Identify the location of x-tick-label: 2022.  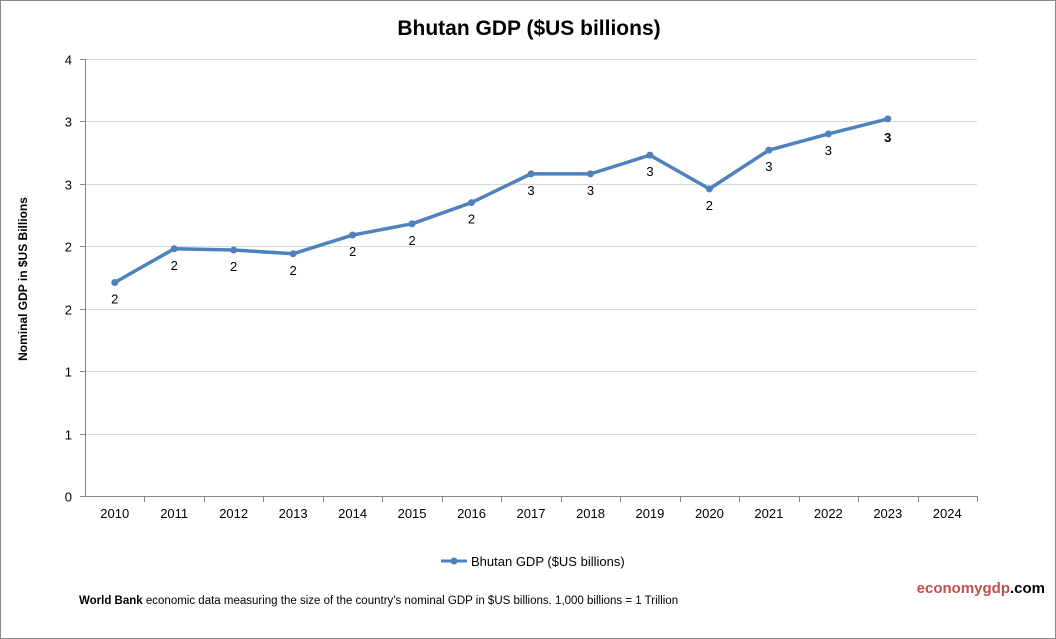
(828, 513).